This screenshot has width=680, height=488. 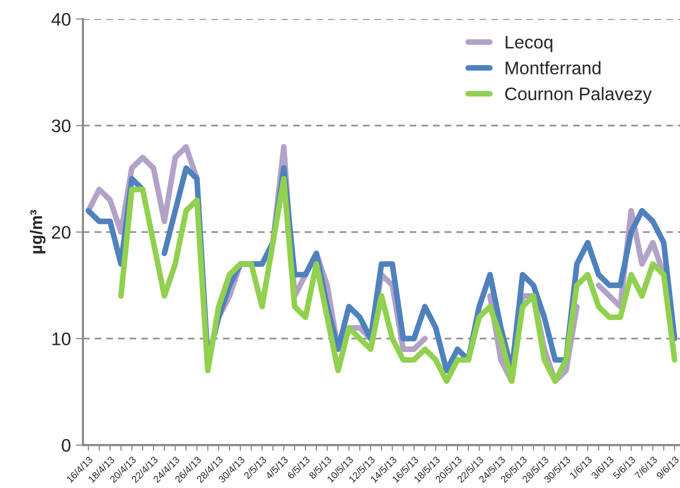 I want to click on legend-label: Cournon Palavezy, so click(x=578, y=95).